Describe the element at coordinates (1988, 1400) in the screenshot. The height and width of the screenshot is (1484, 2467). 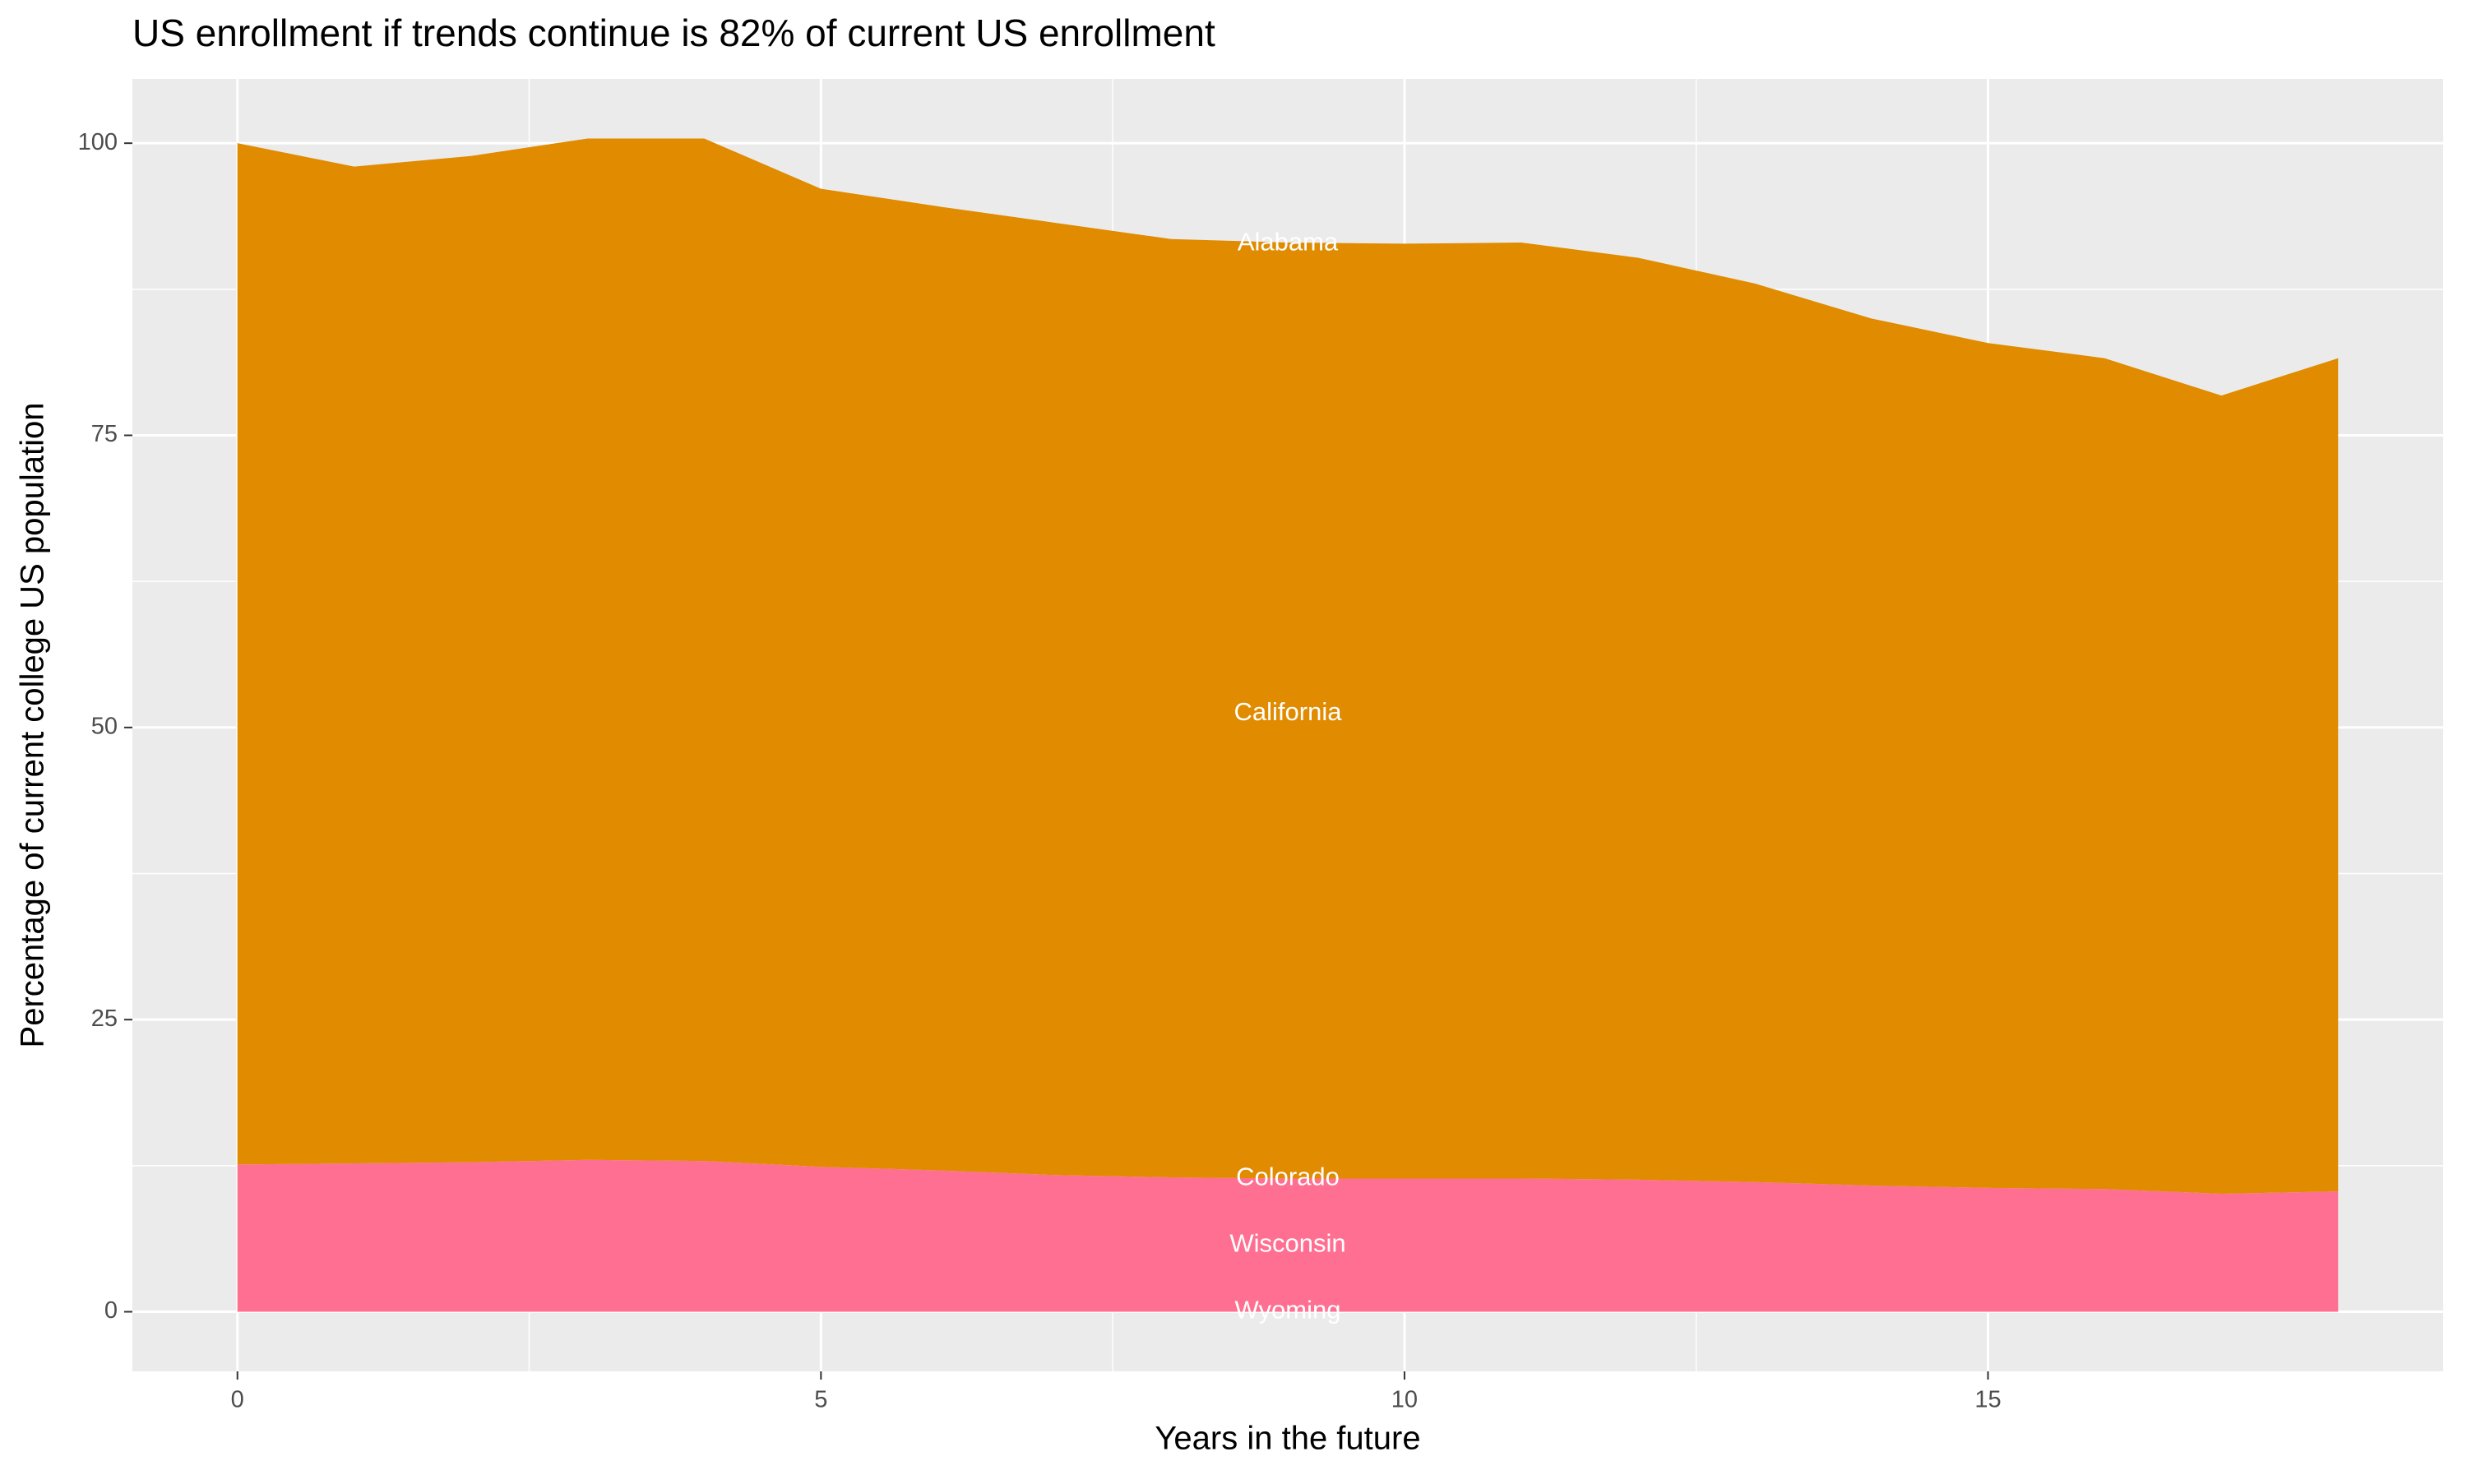
I see `x-tick-label: 15` at that location.